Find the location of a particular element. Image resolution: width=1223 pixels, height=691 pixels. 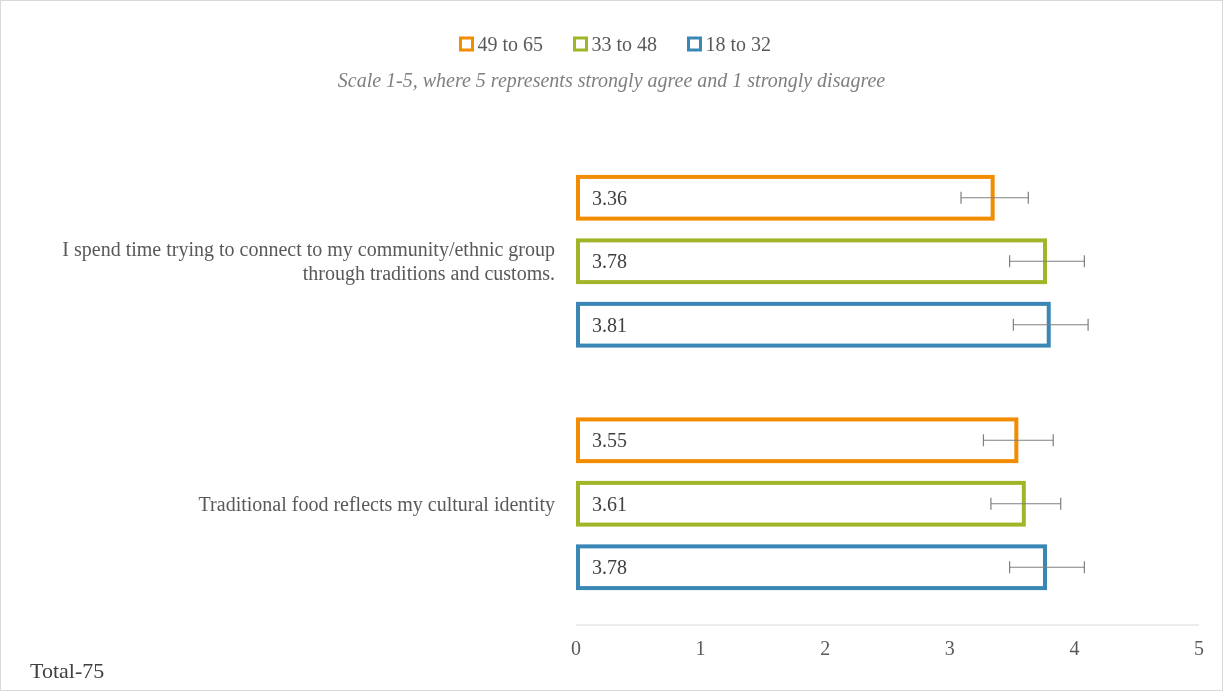

data-label: 3.36 is located at coordinates (609, 197).